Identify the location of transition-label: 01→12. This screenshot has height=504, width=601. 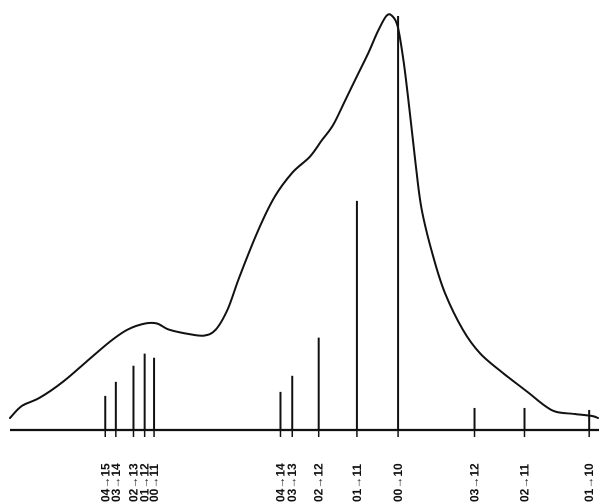
(145, 482).